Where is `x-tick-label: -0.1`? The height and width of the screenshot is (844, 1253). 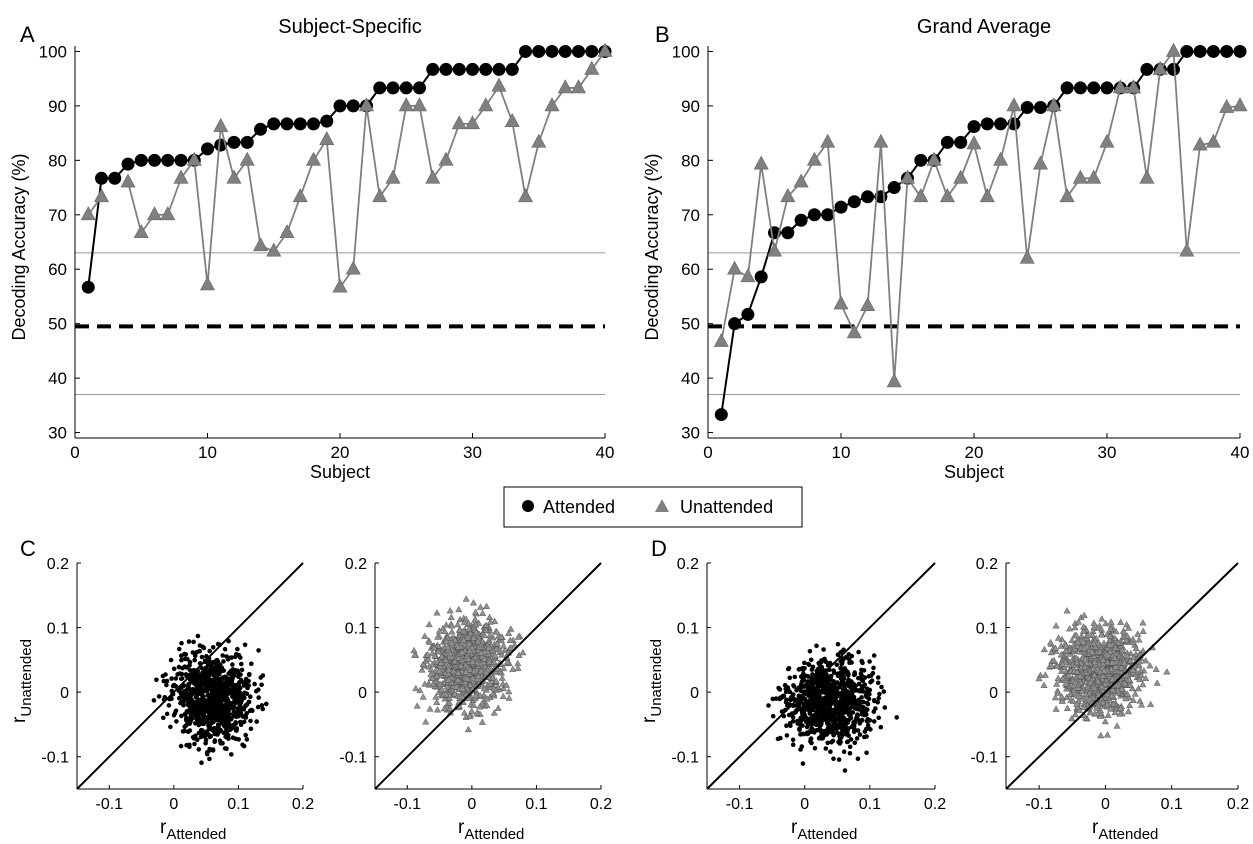 x-tick-label: -0.1 is located at coordinates (109, 804).